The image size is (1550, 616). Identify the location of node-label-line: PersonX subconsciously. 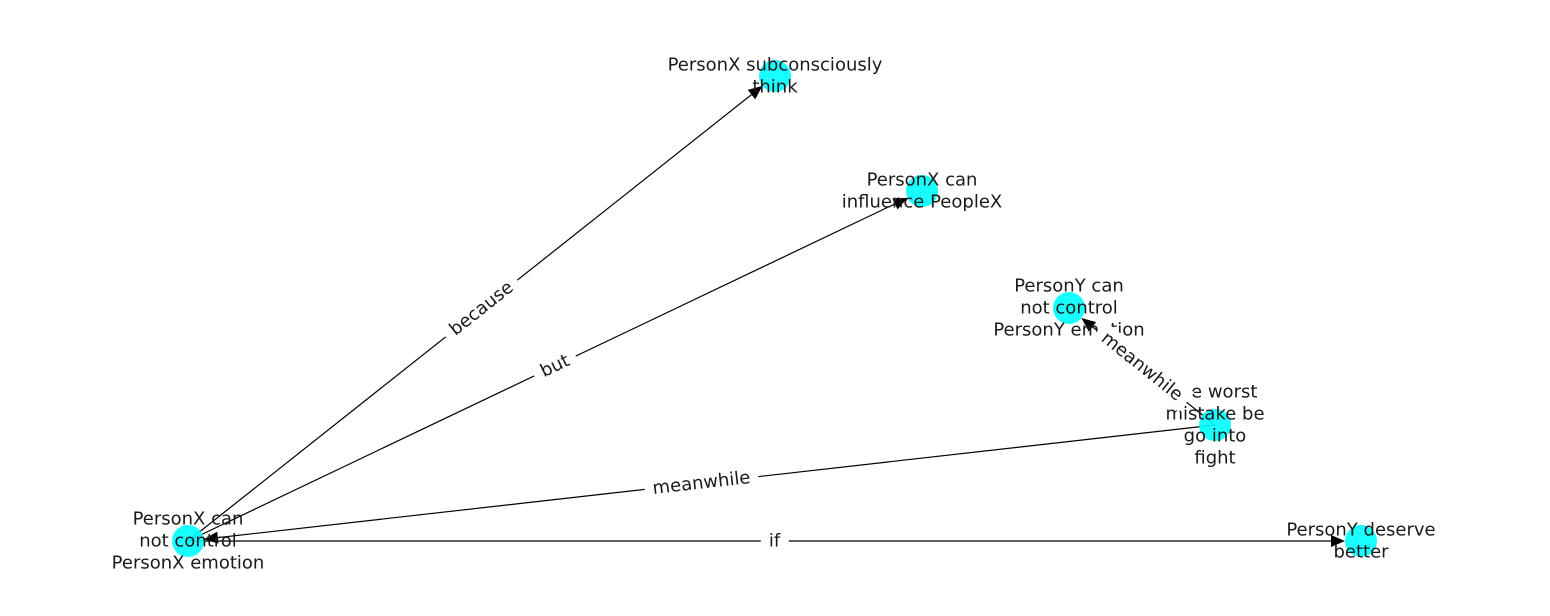
(775, 65).